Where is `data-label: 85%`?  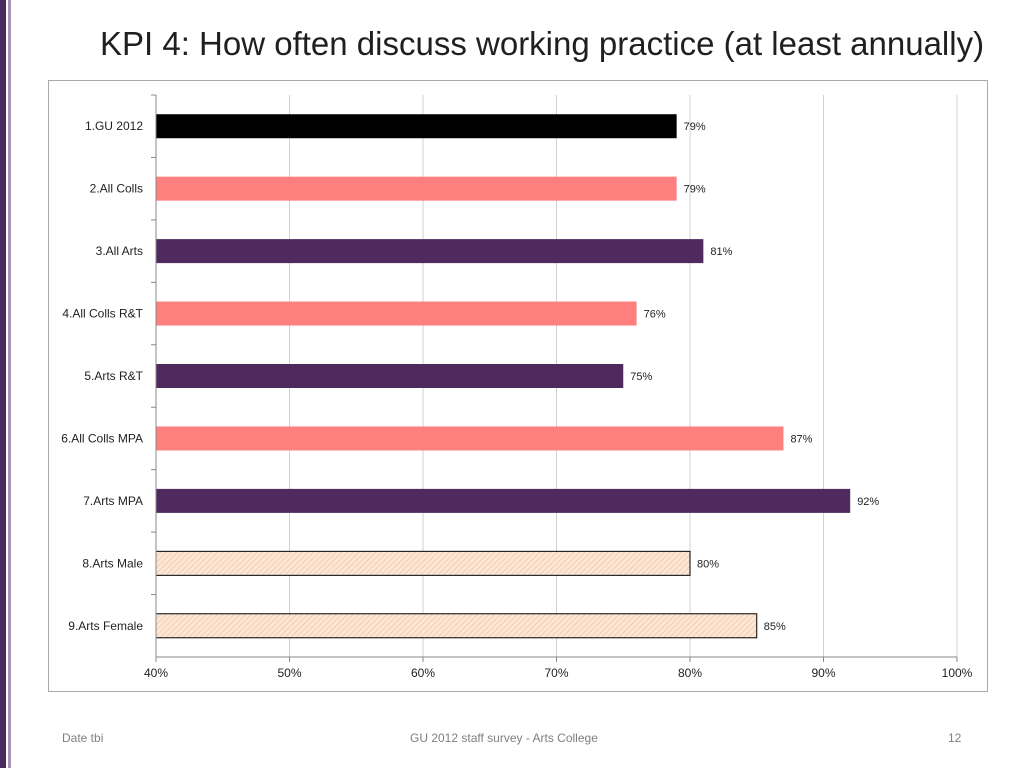
data-label: 85% is located at coordinates (775, 627).